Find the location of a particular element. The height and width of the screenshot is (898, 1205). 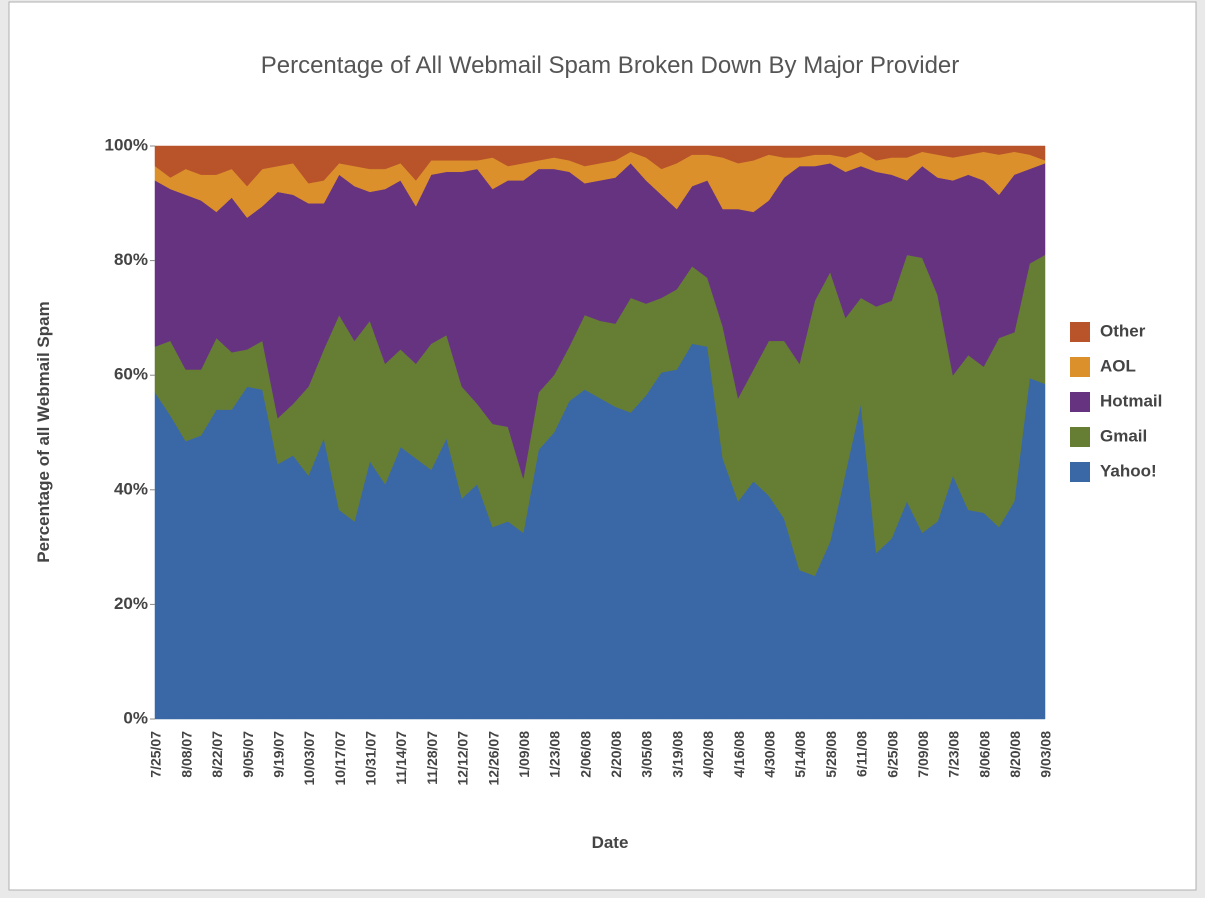

x-tick-label: 7/25/07 is located at coordinates (156, 754).